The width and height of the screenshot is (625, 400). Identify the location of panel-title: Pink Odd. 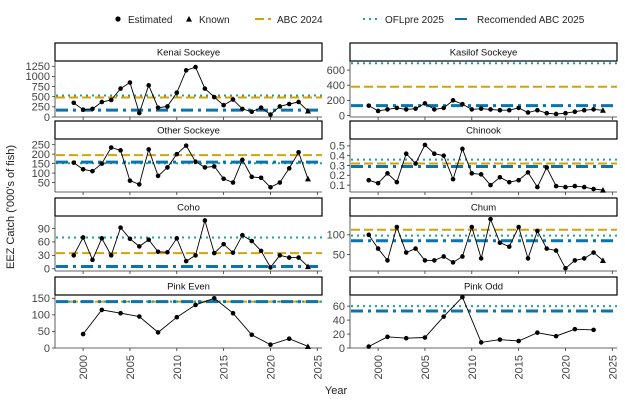
(483, 287).